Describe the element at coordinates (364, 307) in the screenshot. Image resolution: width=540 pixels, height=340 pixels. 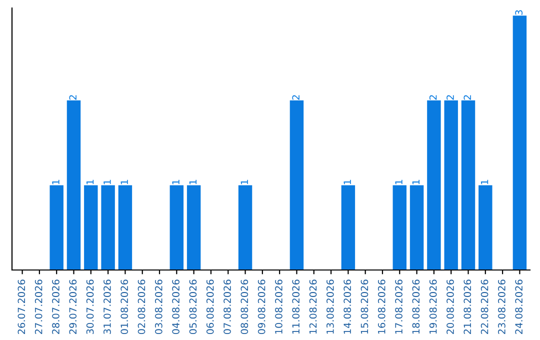
I see `x-tick-label: 15.08.2026` at that location.